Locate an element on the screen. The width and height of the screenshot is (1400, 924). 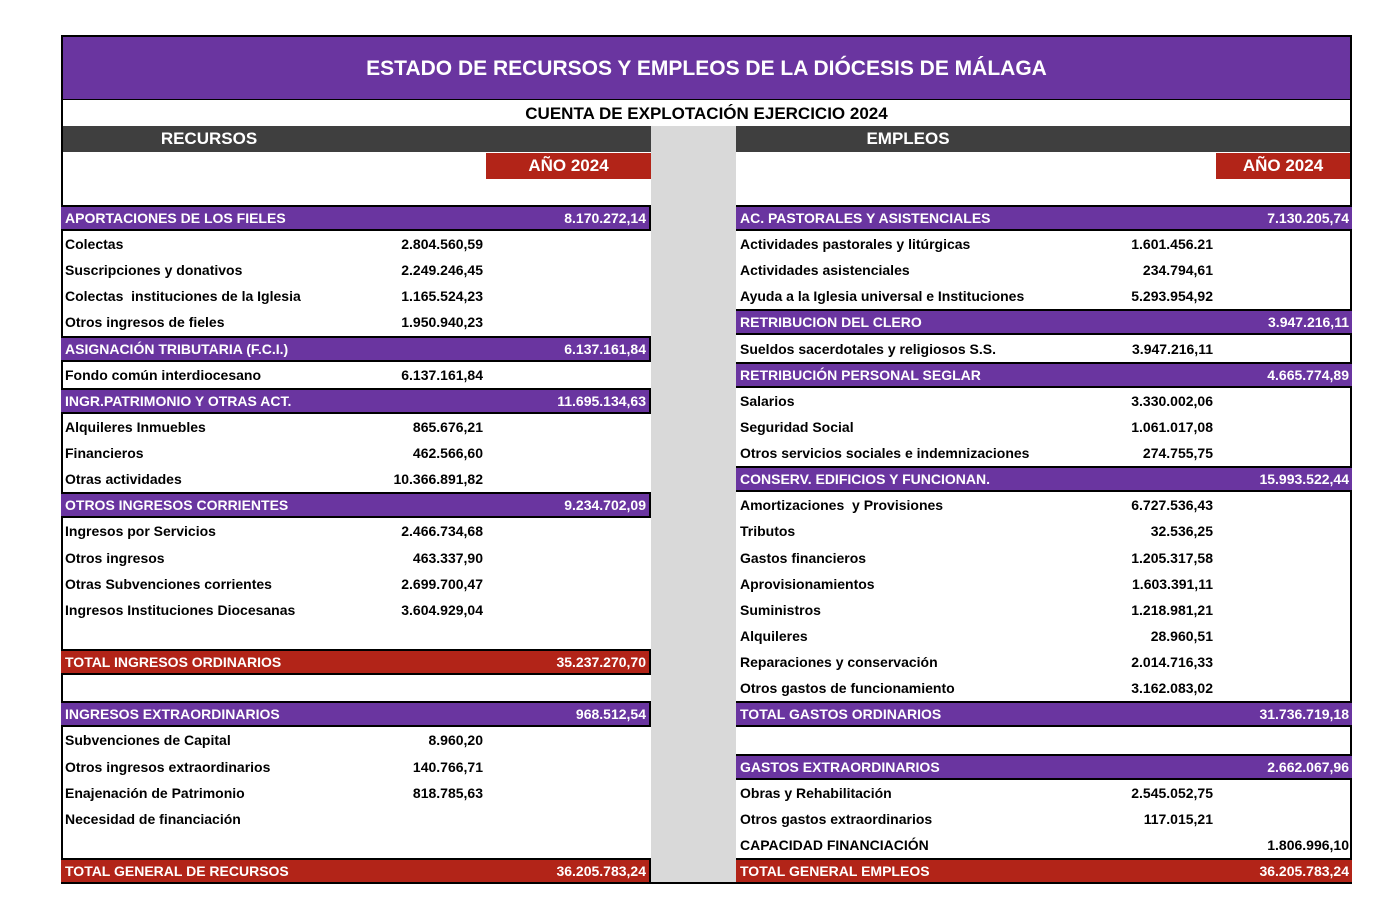
label: Seguridad Social is located at coordinates (797, 426).